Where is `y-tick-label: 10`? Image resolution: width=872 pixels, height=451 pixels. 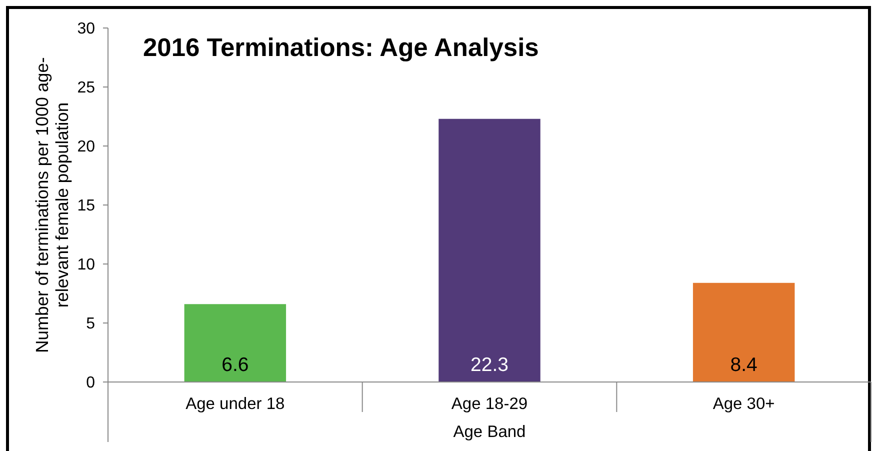
y-tick-label: 10 is located at coordinates (86, 265).